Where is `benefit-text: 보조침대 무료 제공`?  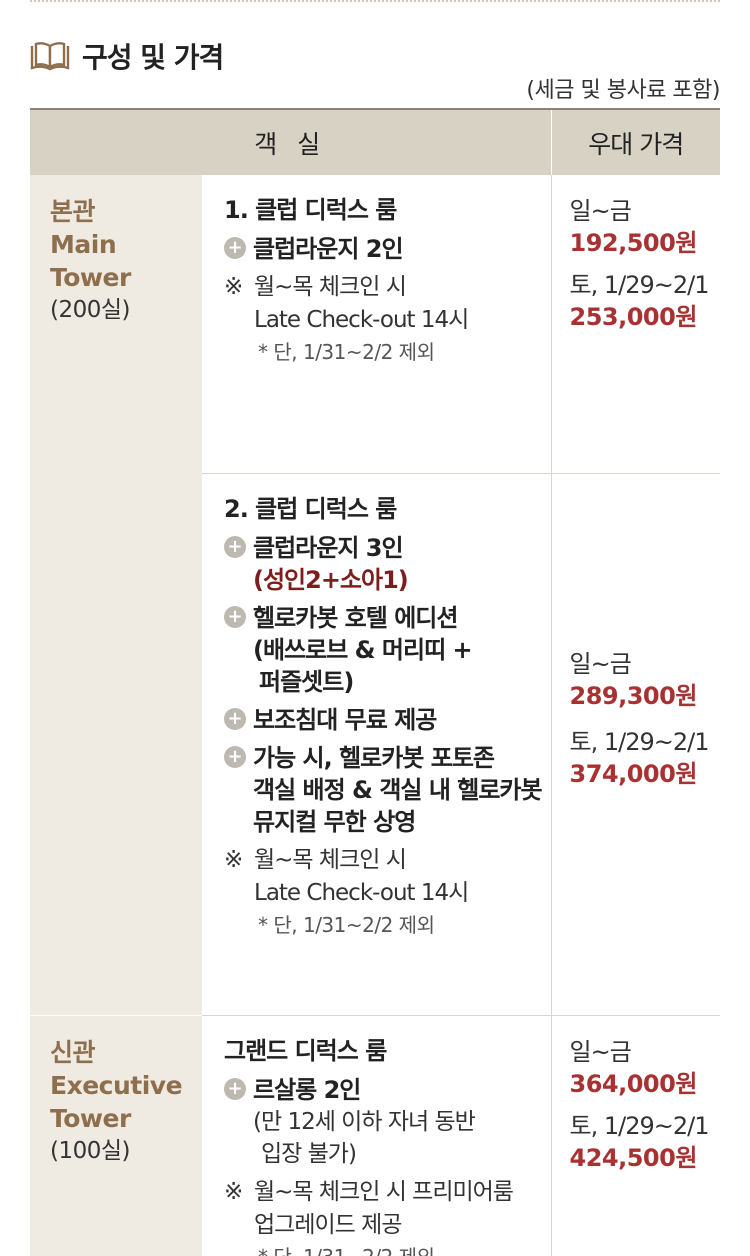
benefit-text: 보조침대 무료 제공 is located at coordinates (345, 719).